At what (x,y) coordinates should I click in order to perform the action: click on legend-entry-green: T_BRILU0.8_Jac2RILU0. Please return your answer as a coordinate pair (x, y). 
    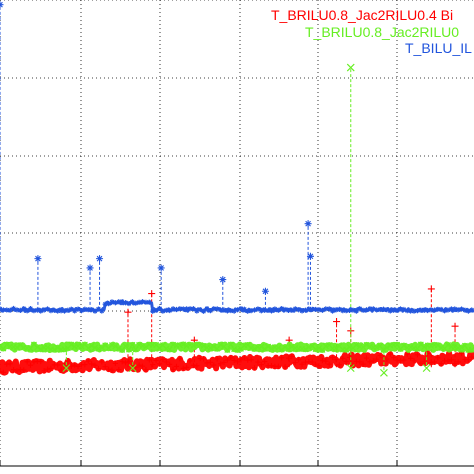
    Looking at the image, I should click on (382, 32).